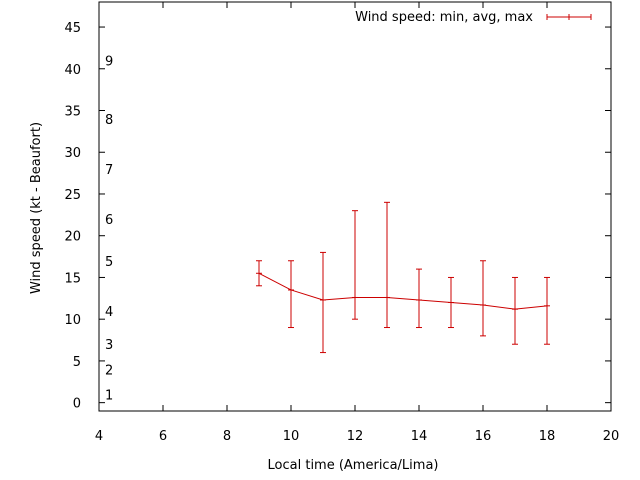 The height and width of the screenshot is (480, 640). What do you see at coordinates (72, 320) in the screenshot?
I see `y-tick-label: 10` at bounding box center [72, 320].